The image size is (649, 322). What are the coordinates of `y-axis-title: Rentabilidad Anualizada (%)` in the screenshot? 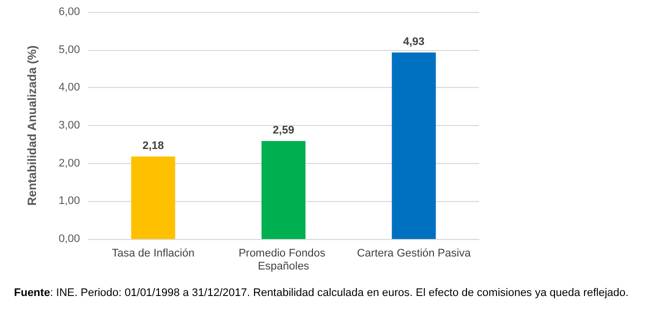 It's located at (32, 125).